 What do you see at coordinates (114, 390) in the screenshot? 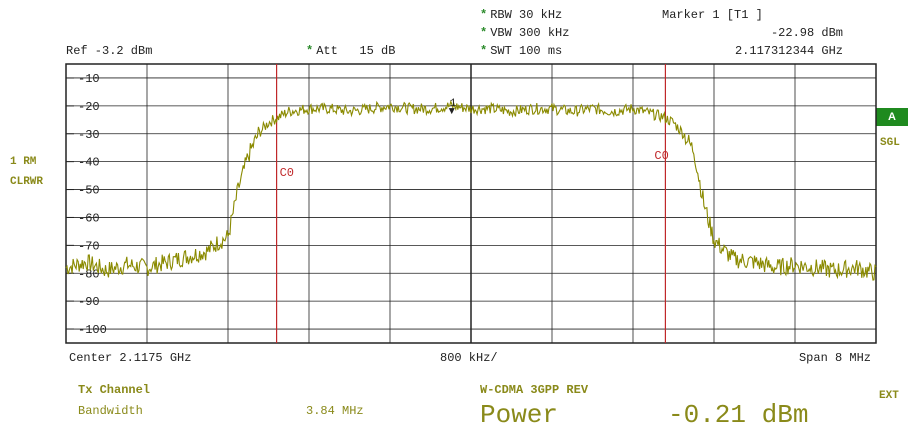
I see `tx-channel-label: Tx Channel` at bounding box center [114, 390].